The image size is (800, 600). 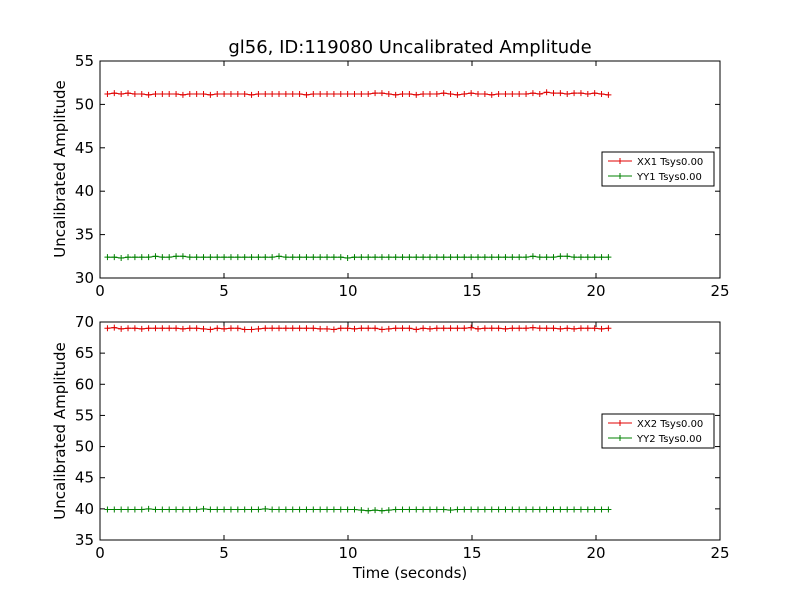 What do you see at coordinates (409, 47) in the screenshot?
I see `chart-title: gl56, ID:119080 Uncalibrated Amplitude` at bounding box center [409, 47].